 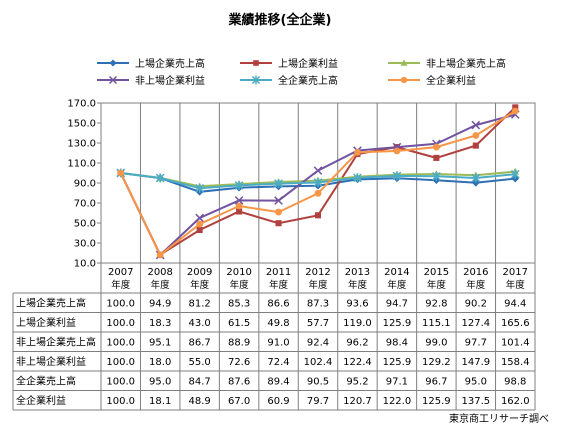 I want to click on x-tick-label: 2012, so click(x=317, y=272).